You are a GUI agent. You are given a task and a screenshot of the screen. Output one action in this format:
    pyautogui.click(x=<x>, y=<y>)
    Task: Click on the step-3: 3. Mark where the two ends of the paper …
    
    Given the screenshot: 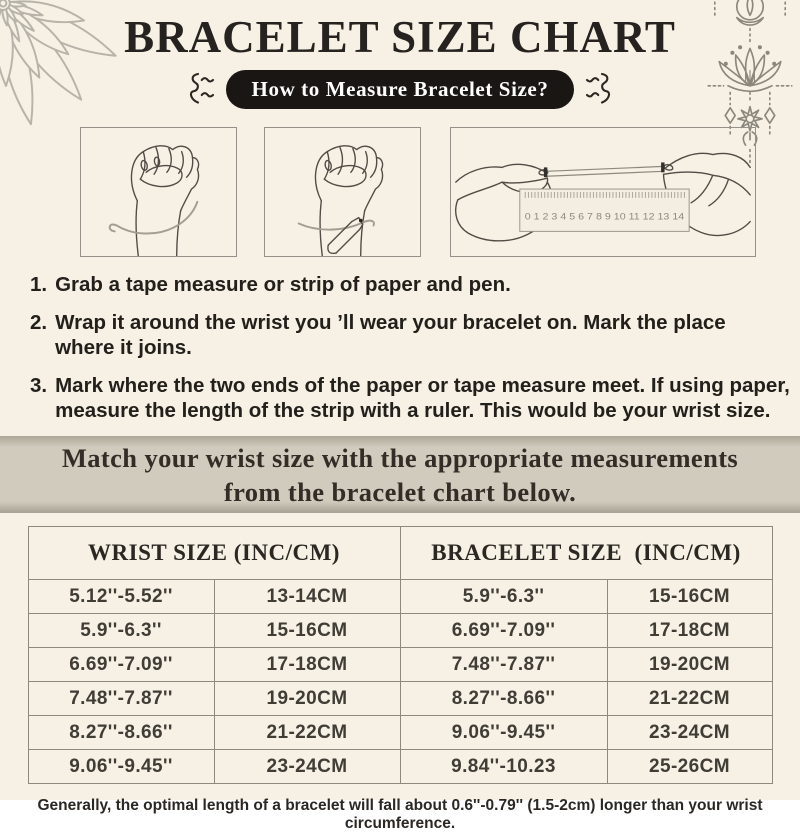 What is the action you would take?
    pyautogui.click(x=415, y=398)
    